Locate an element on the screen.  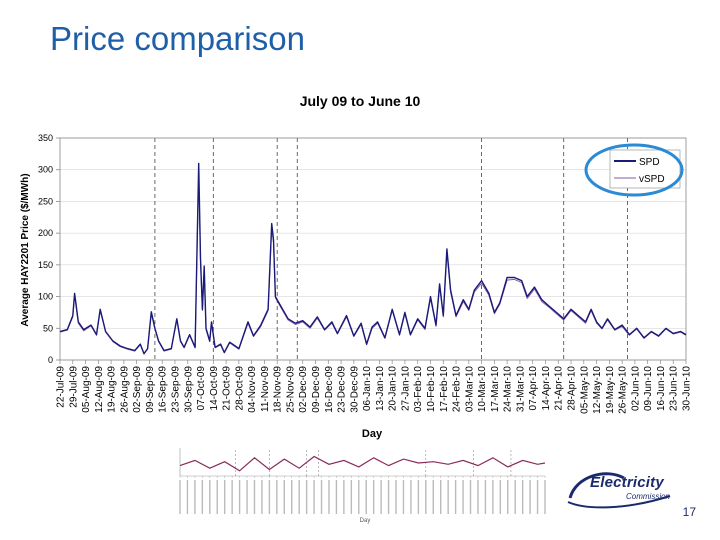
x-tick-label: 30-Jun-10 is located at coordinates (687, 388).